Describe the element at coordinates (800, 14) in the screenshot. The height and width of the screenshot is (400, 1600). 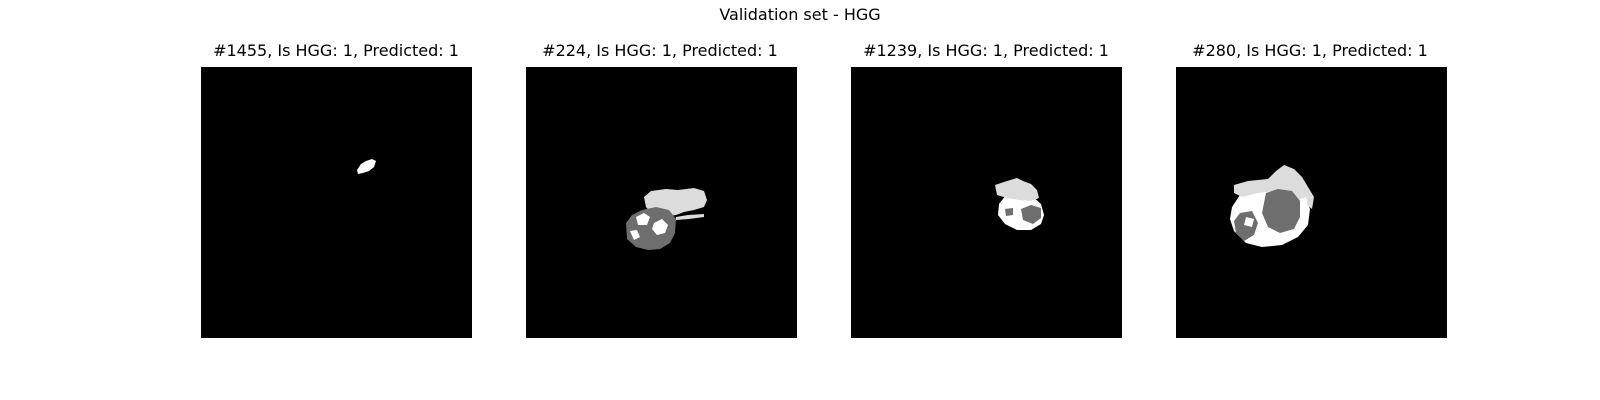
I see `figure-title: Validation set - HGG` at that location.